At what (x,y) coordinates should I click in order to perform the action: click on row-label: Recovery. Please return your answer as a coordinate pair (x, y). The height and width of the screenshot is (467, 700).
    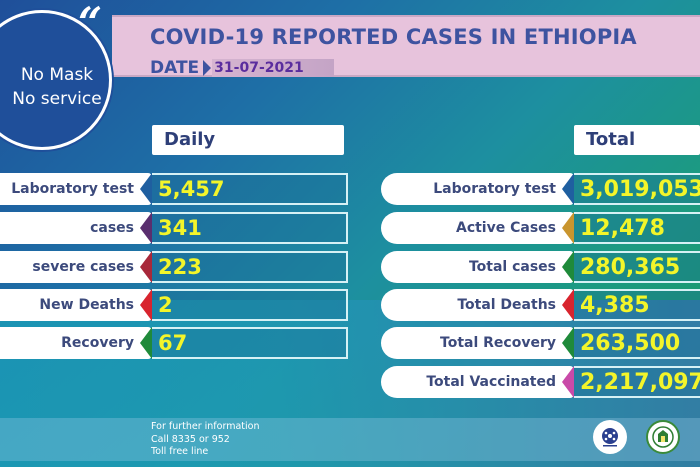
    Looking at the image, I should click on (76, 343).